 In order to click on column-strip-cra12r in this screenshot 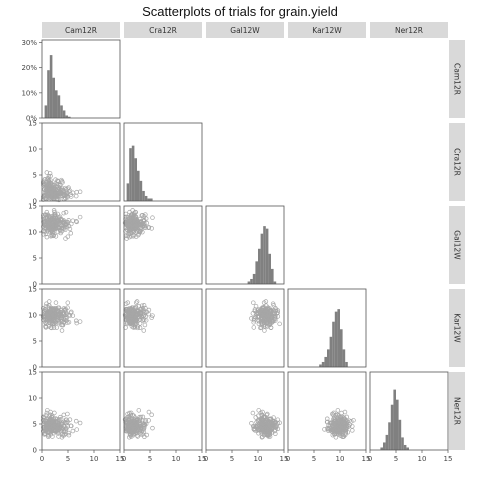, I will do `click(163, 30)`.